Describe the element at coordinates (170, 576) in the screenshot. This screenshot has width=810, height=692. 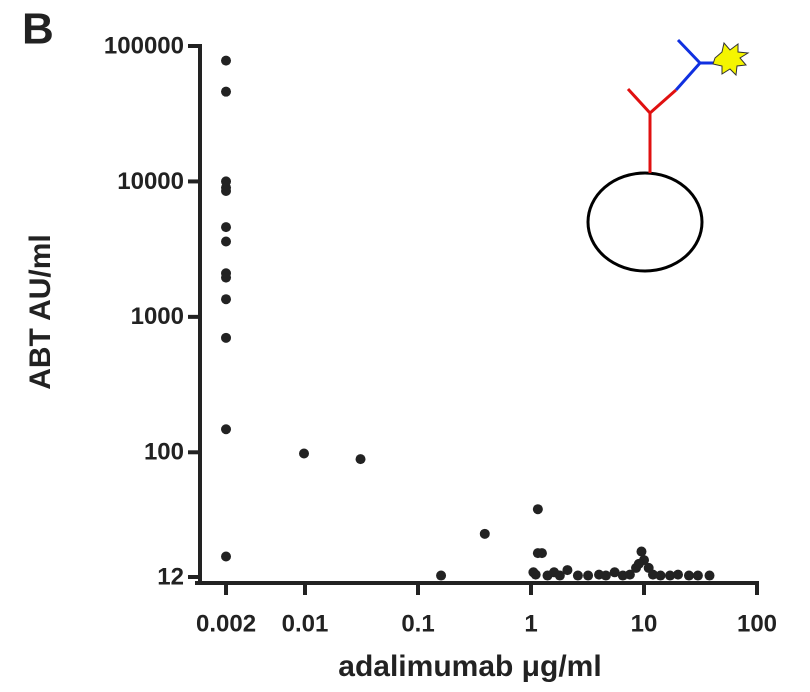
I see `y-tick-label: 12` at that location.